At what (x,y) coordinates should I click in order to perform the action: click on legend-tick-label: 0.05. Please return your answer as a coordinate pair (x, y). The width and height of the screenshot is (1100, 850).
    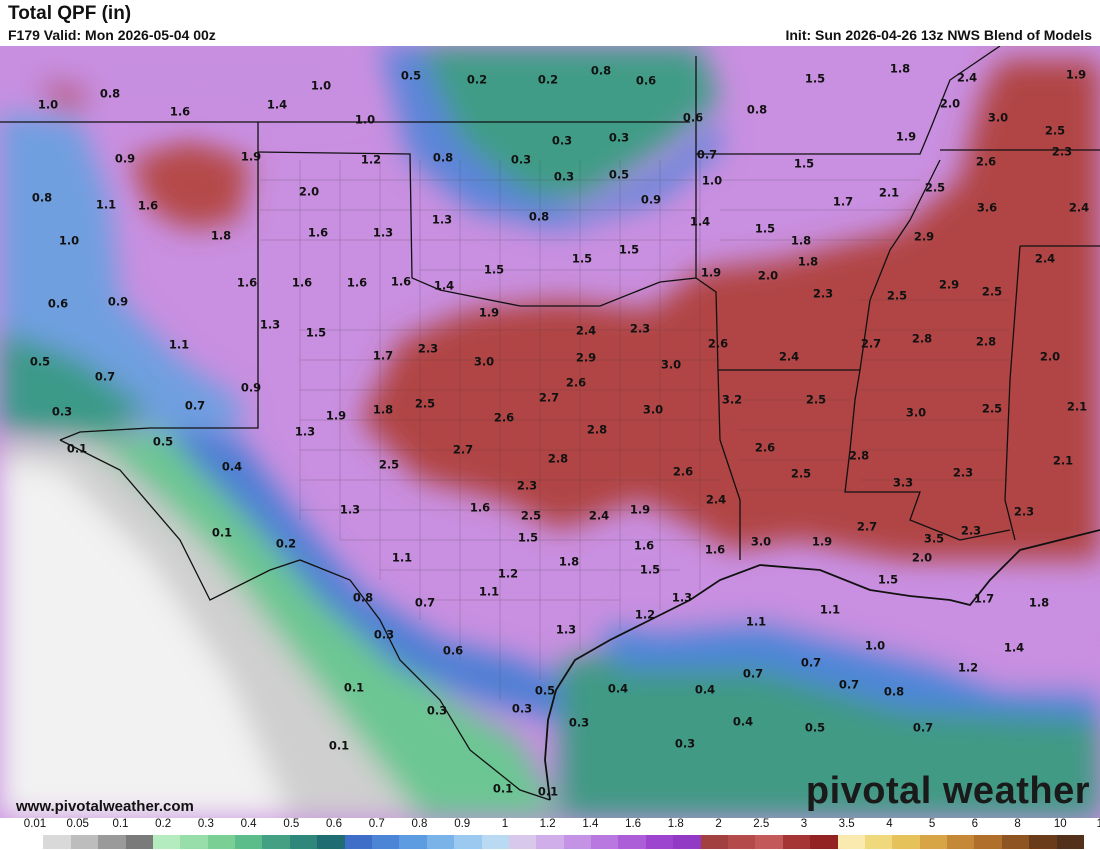
    Looking at the image, I should click on (77, 824).